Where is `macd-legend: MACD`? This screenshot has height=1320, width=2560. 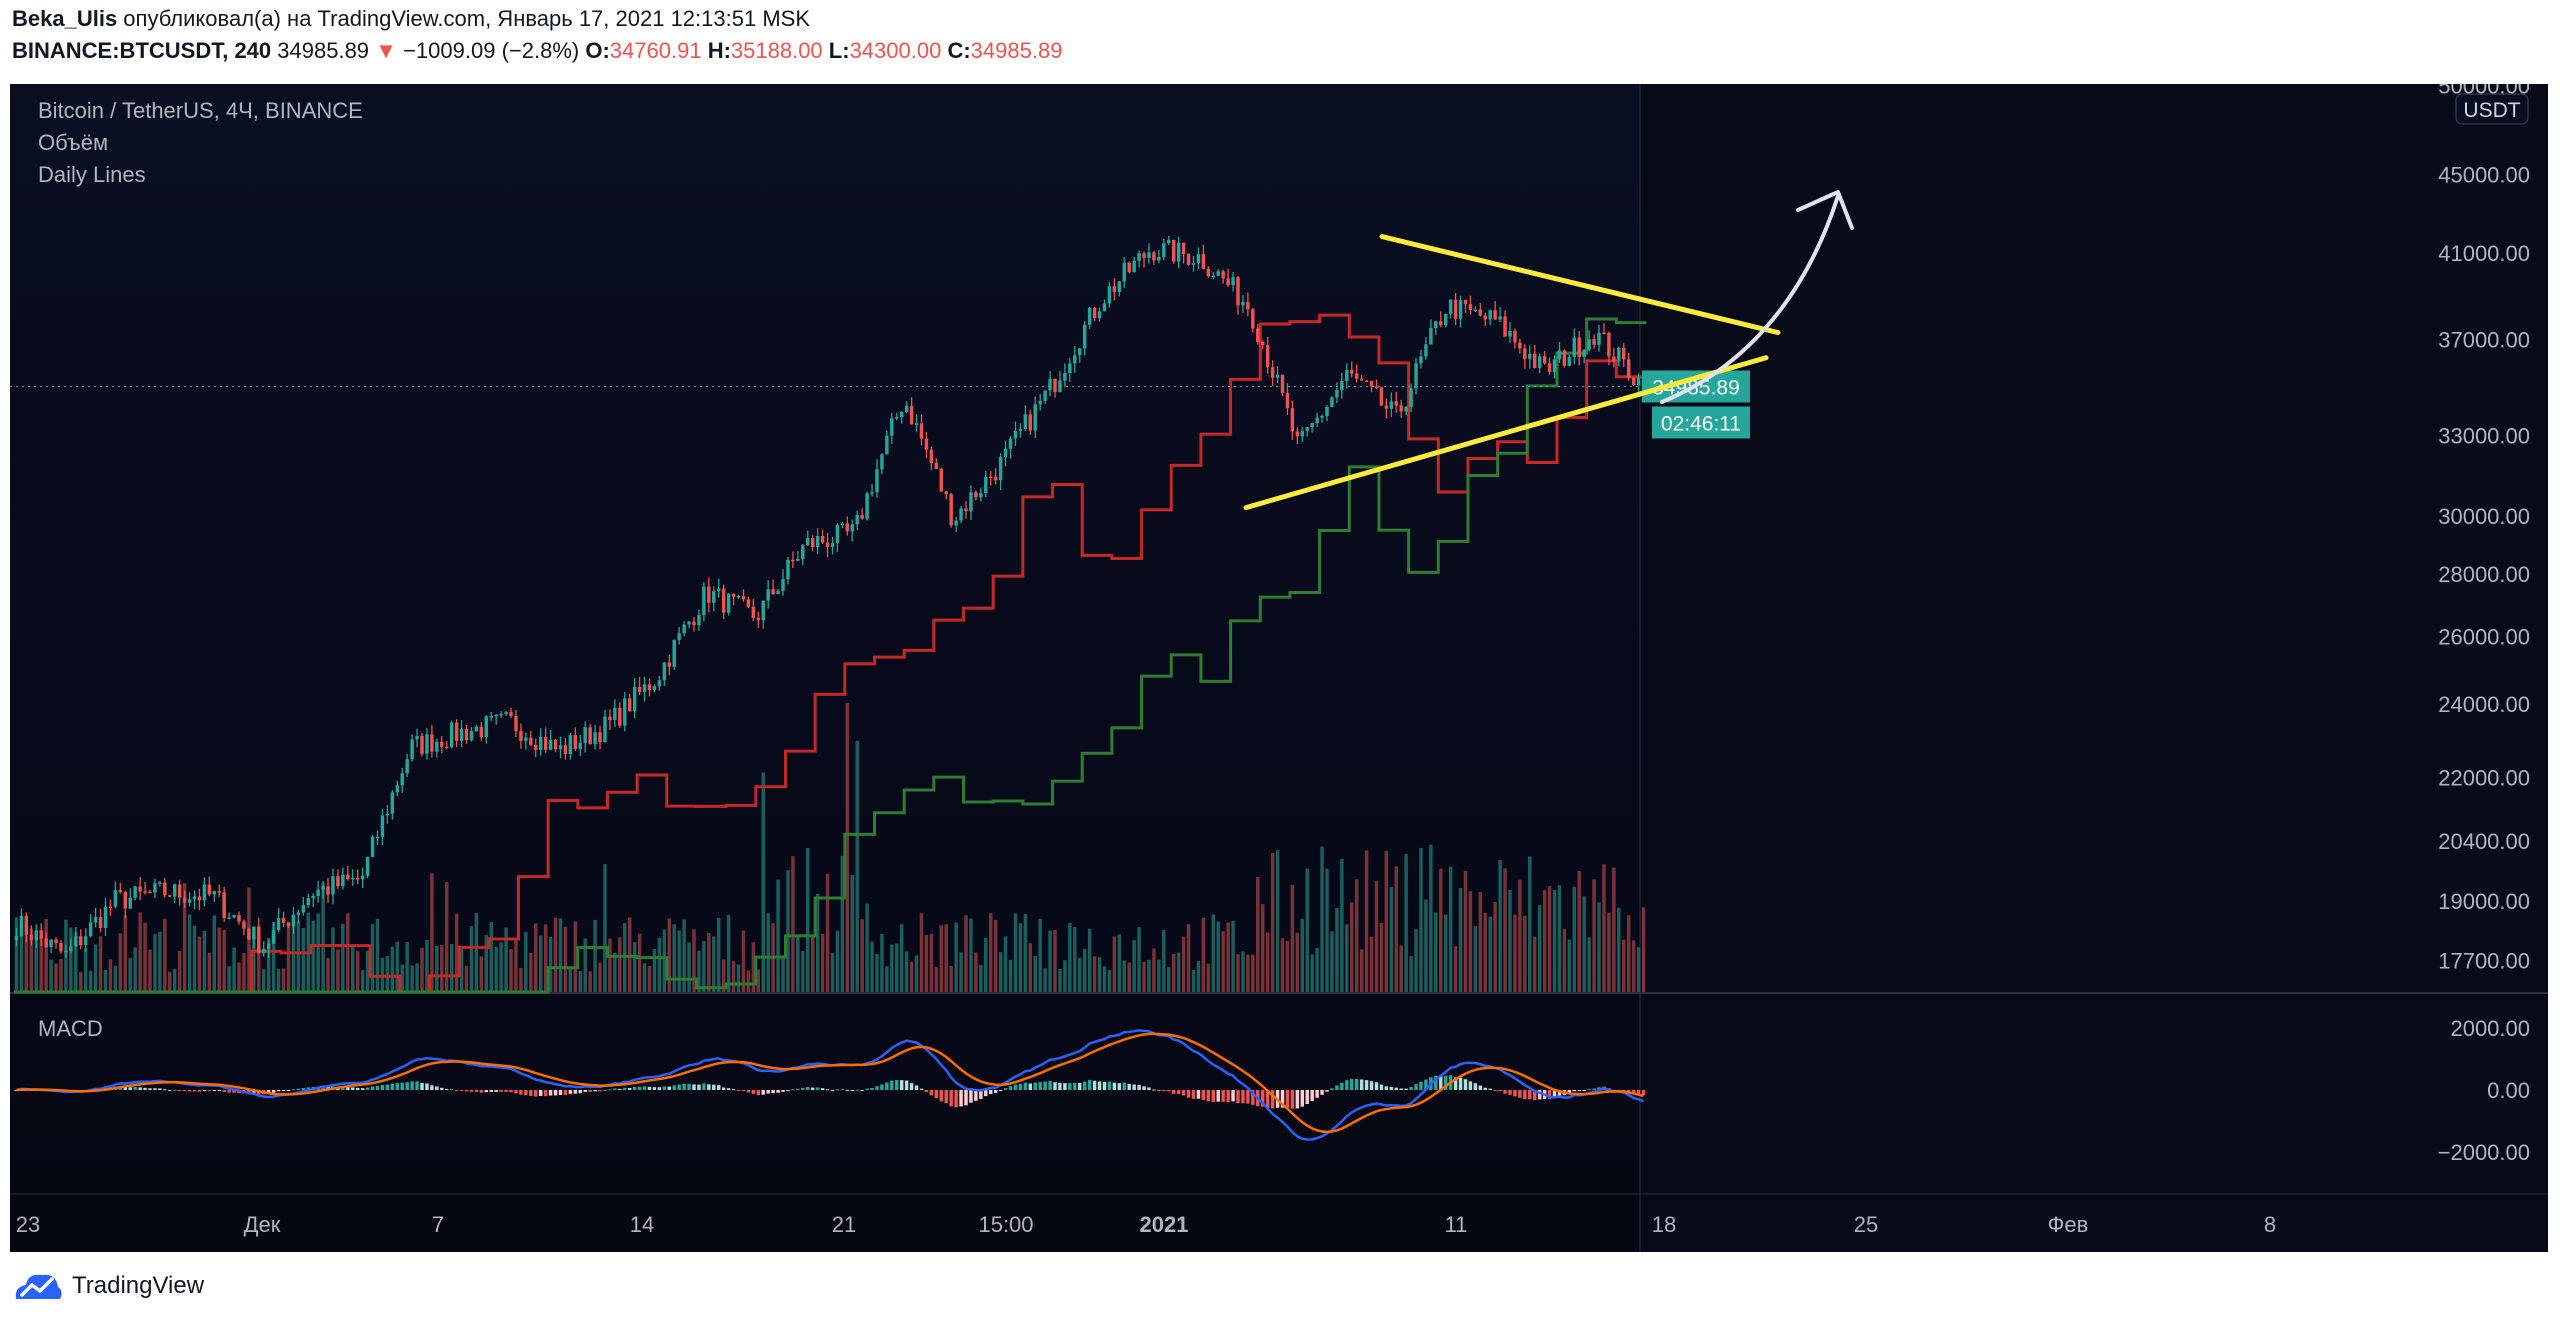
macd-legend: MACD is located at coordinates (70, 1028).